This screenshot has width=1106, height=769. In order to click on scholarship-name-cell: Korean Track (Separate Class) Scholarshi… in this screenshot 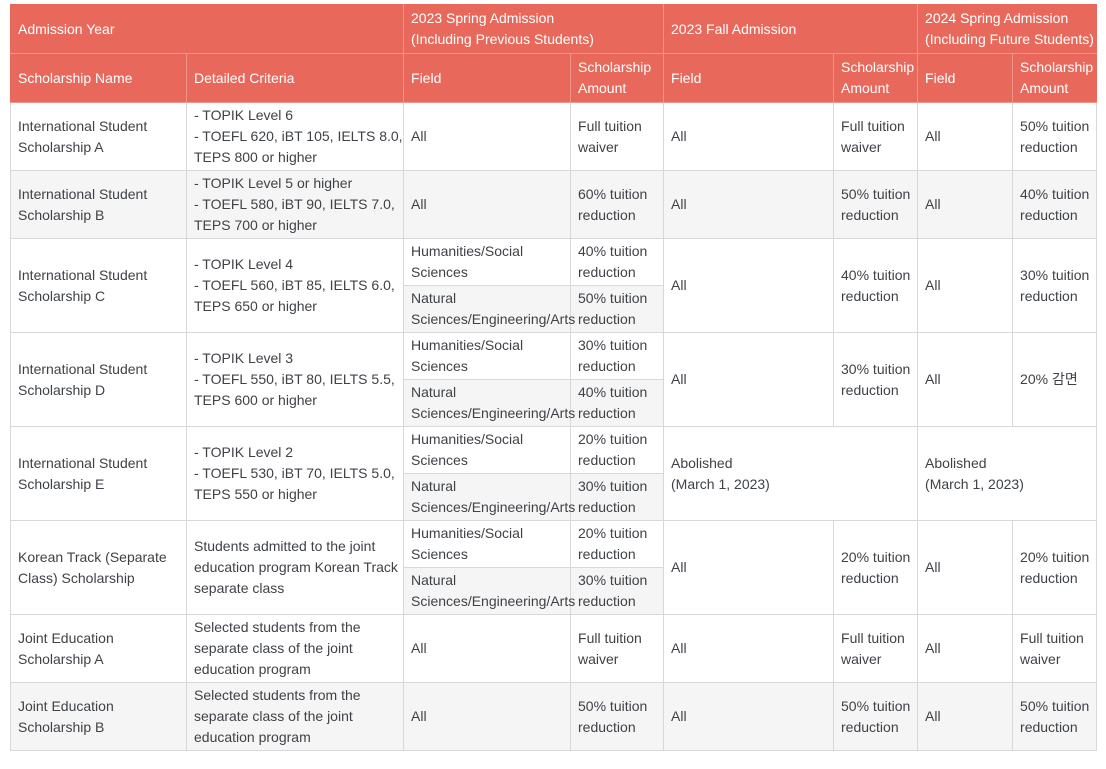, I will do `click(98, 567)`.